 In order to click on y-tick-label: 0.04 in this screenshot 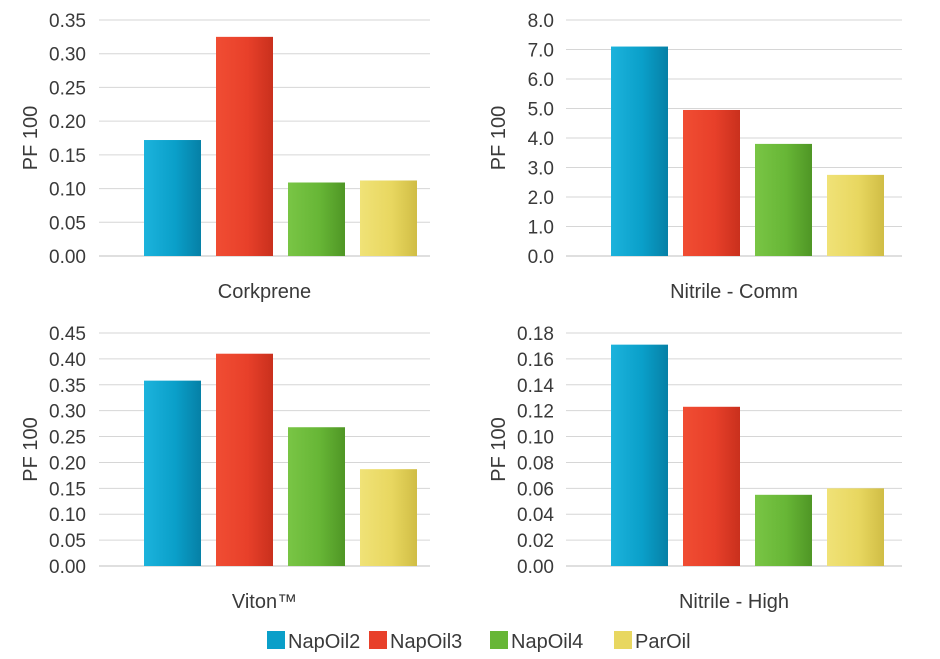, I will do `click(535, 515)`.